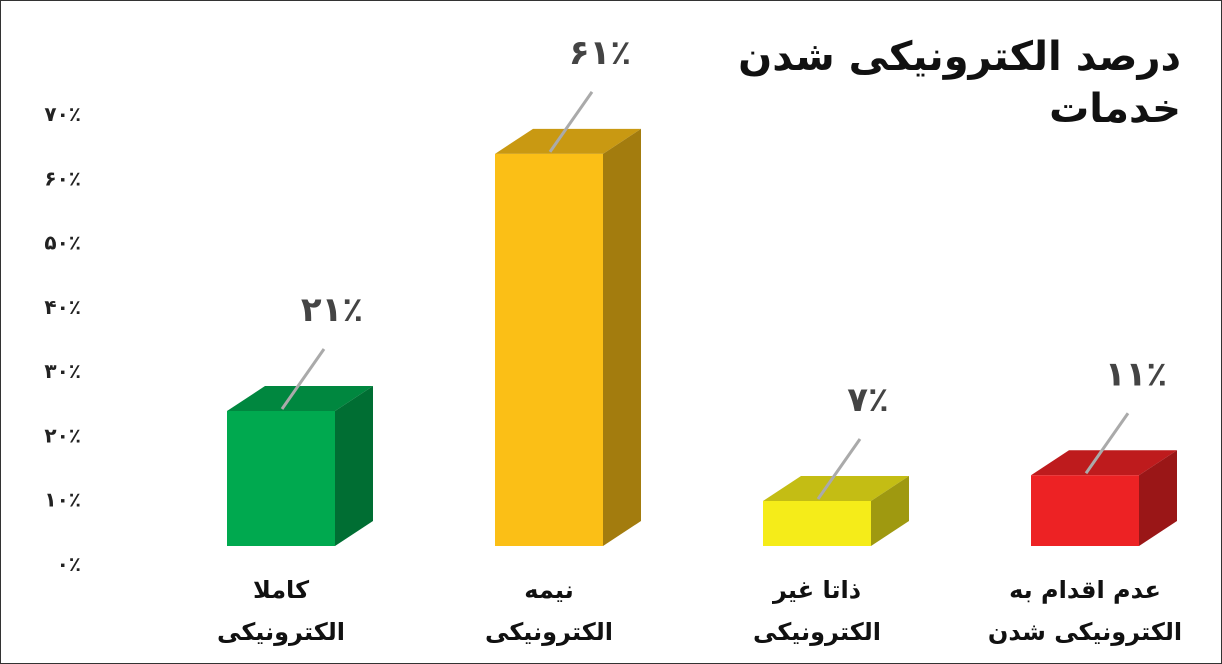  What do you see at coordinates (959, 83) in the screenshot?
I see `chart-title: درصد الکترونیکی شدن خدمات` at bounding box center [959, 83].